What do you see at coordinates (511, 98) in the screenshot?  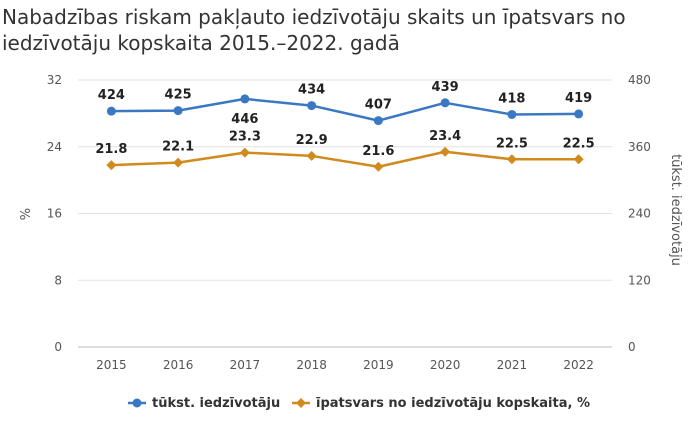 I see `data-label: 418` at bounding box center [511, 98].